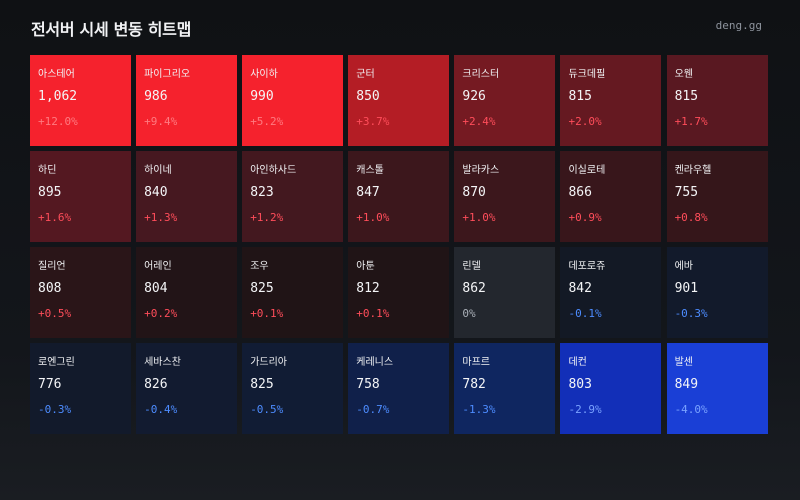  I want to click on server-name: 하딘, so click(47, 170).